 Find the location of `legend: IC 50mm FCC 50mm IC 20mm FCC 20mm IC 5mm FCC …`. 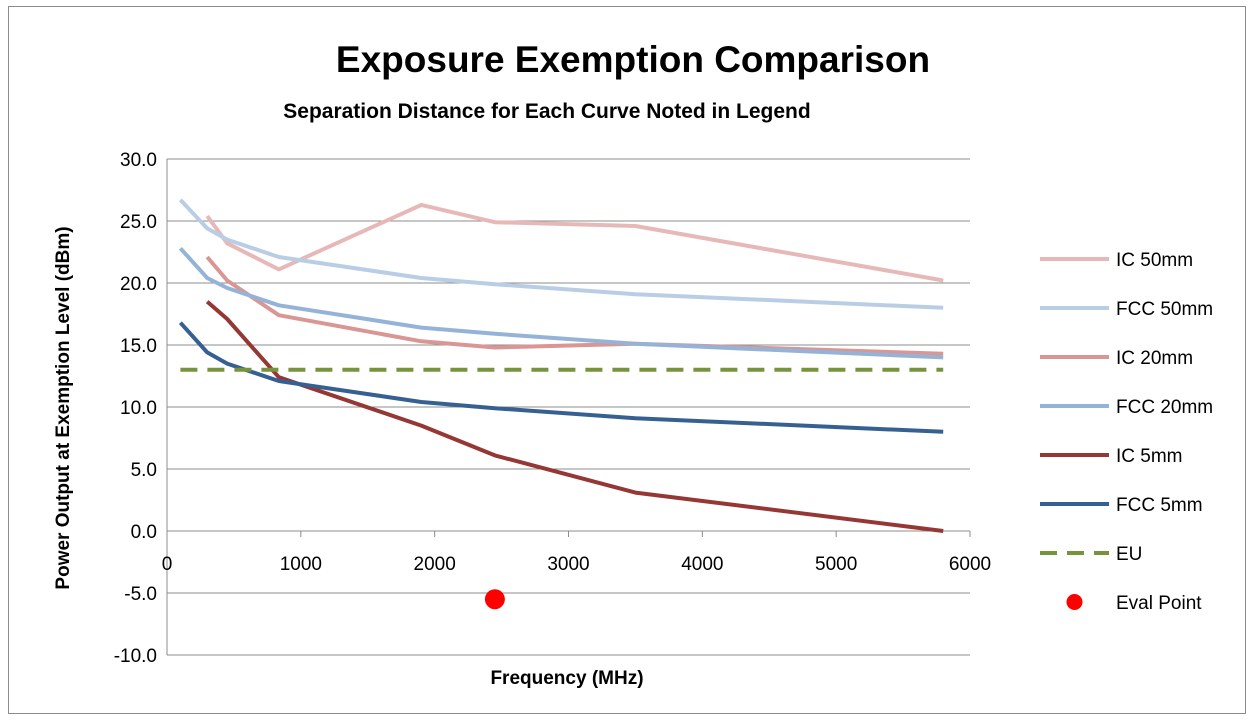

legend: IC 50mm FCC 50mm IC 20mm FCC 20mm IC 5mm FCC … is located at coordinates (1126, 432).